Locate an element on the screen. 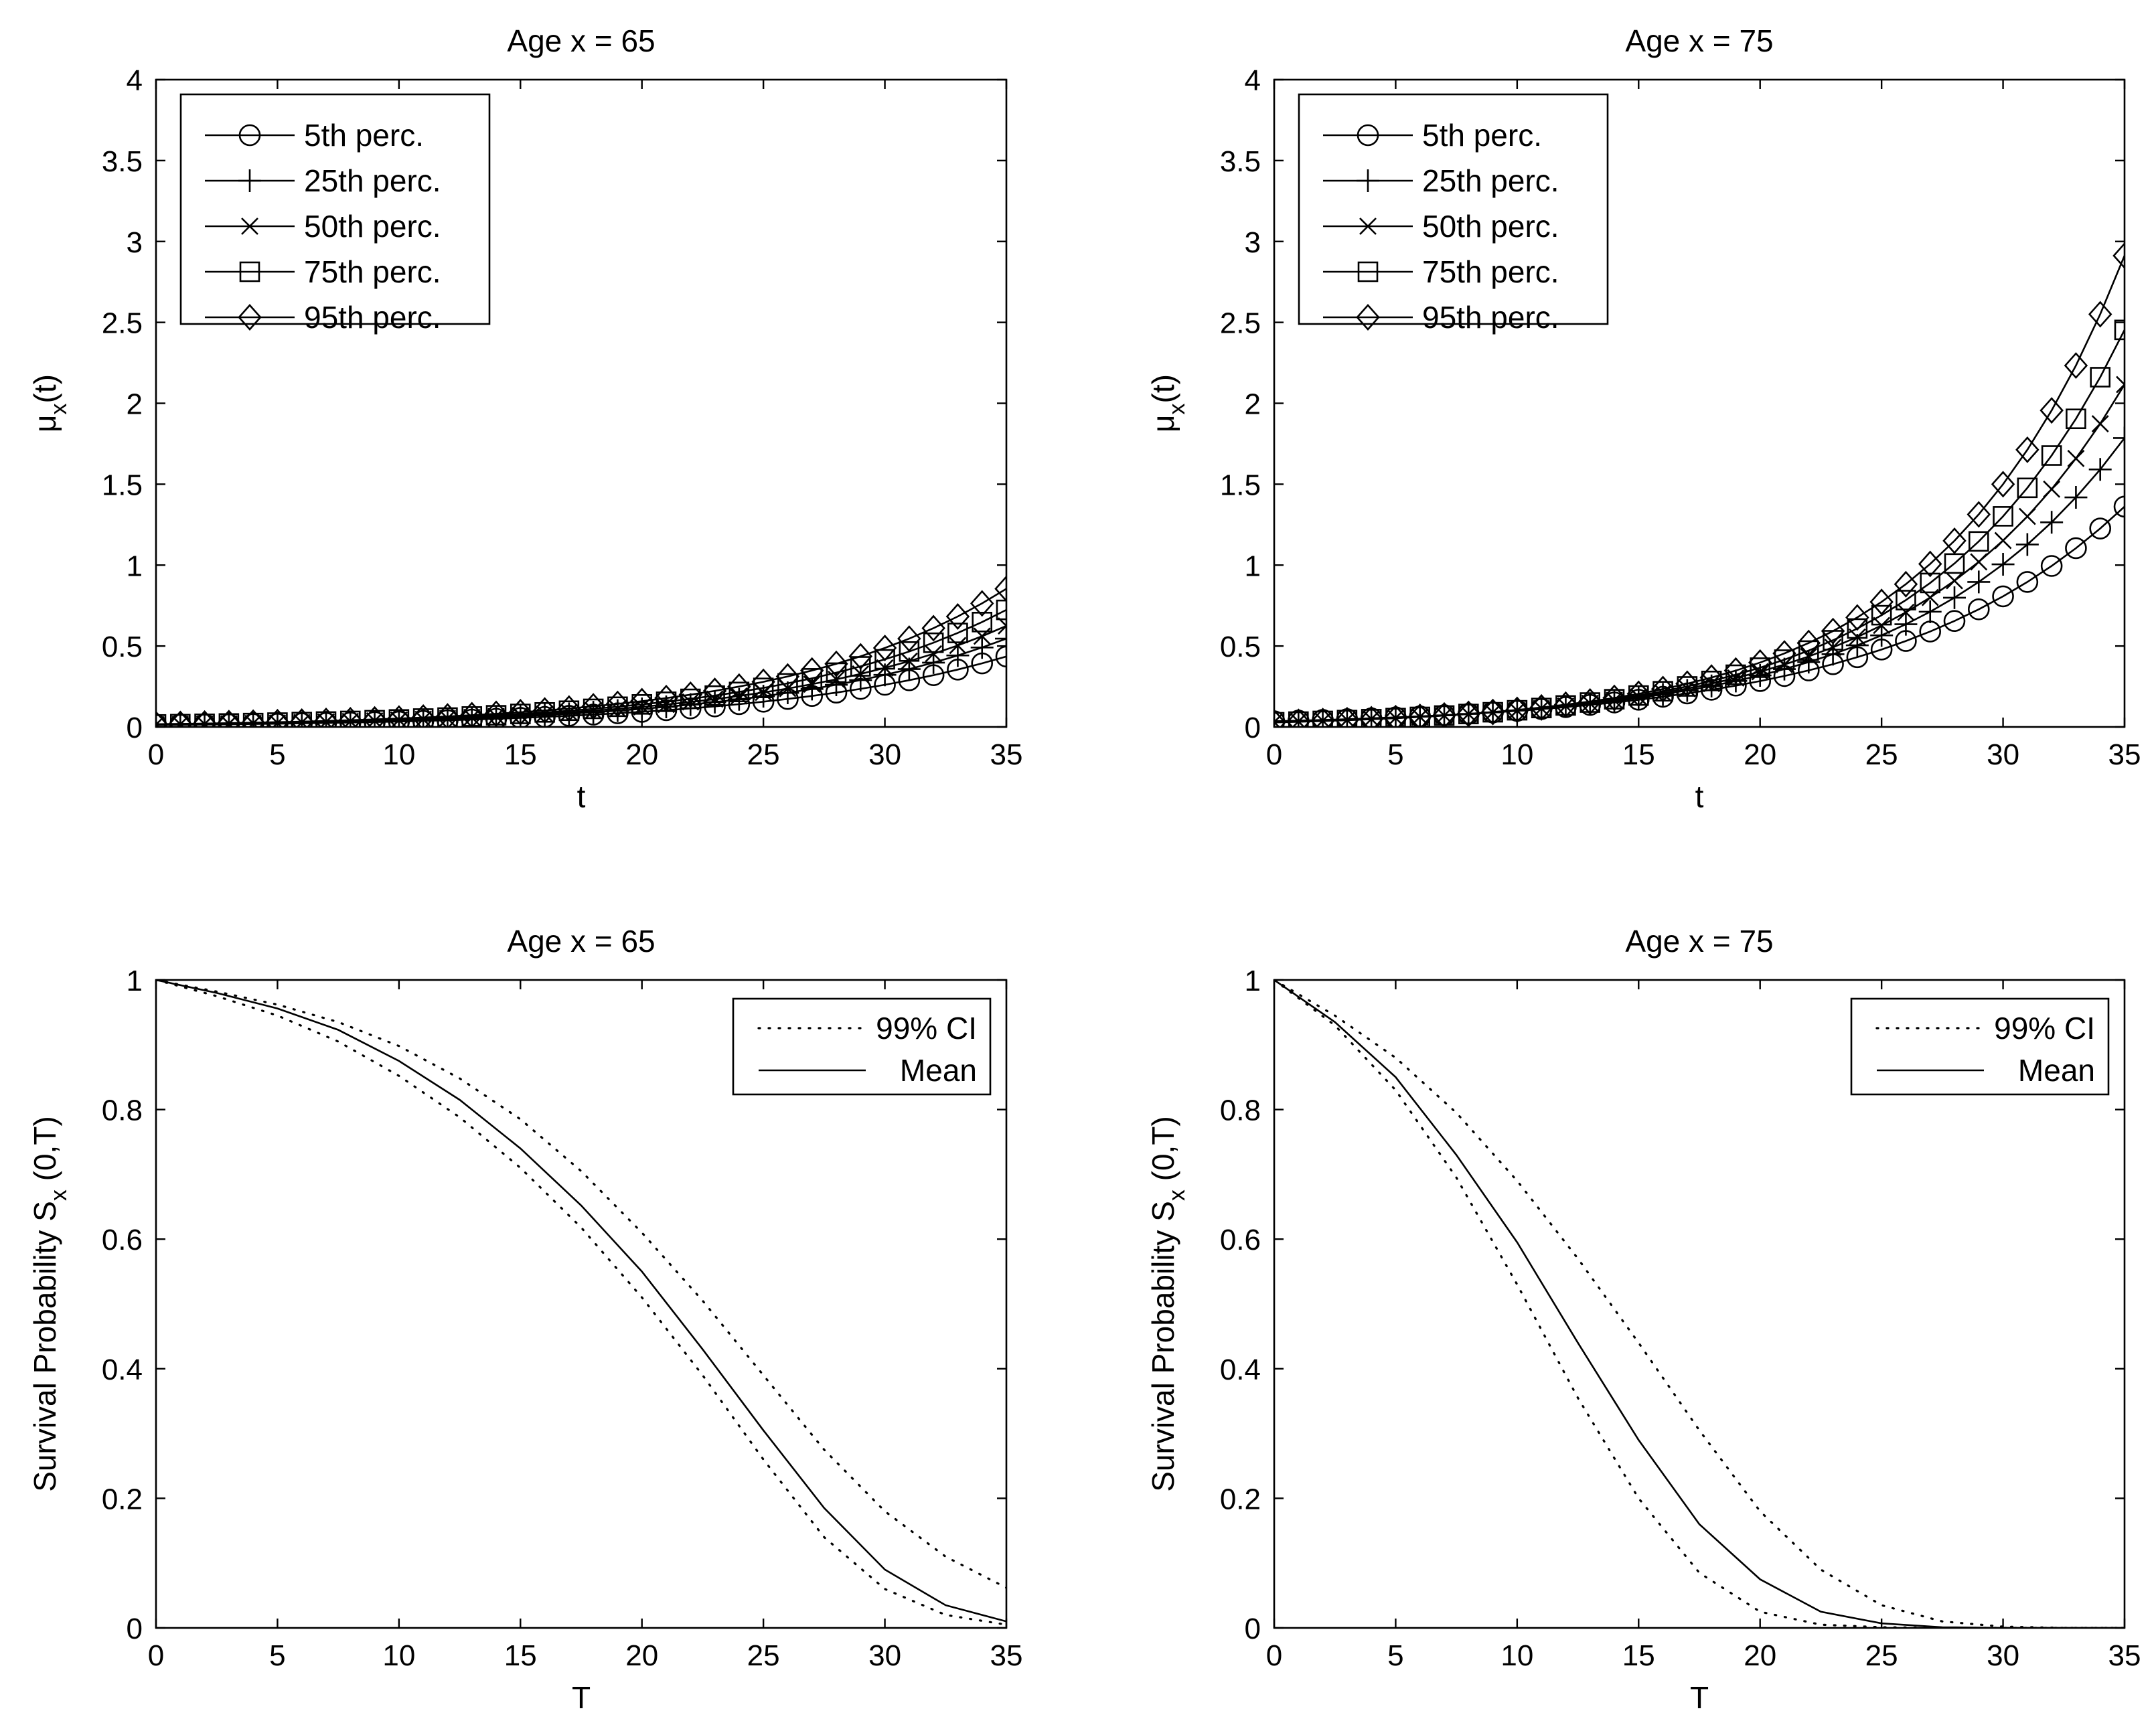 The height and width of the screenshot is (1731, 2156). y-axis-label-rest: (t) is located at coordinates (44, 388).